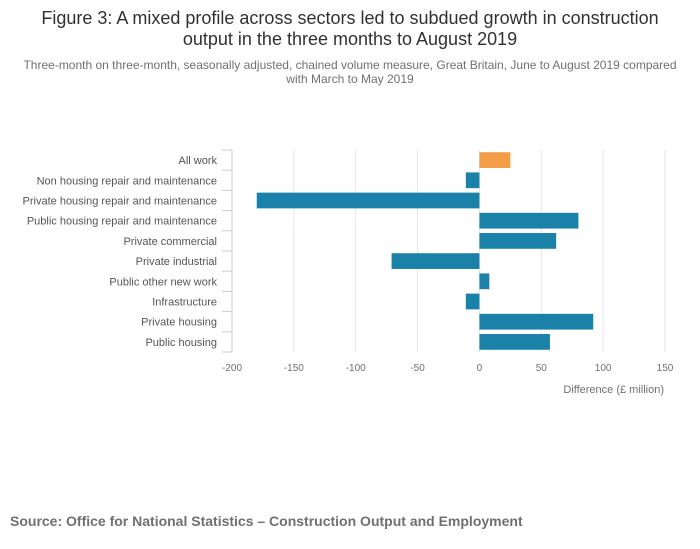 The width and height of the screenshot is (700, 549). What do you see at coordinates (184, 303) in the screenshot?
I see `category-label: Infrastructure` at bounding box center [184, 303].